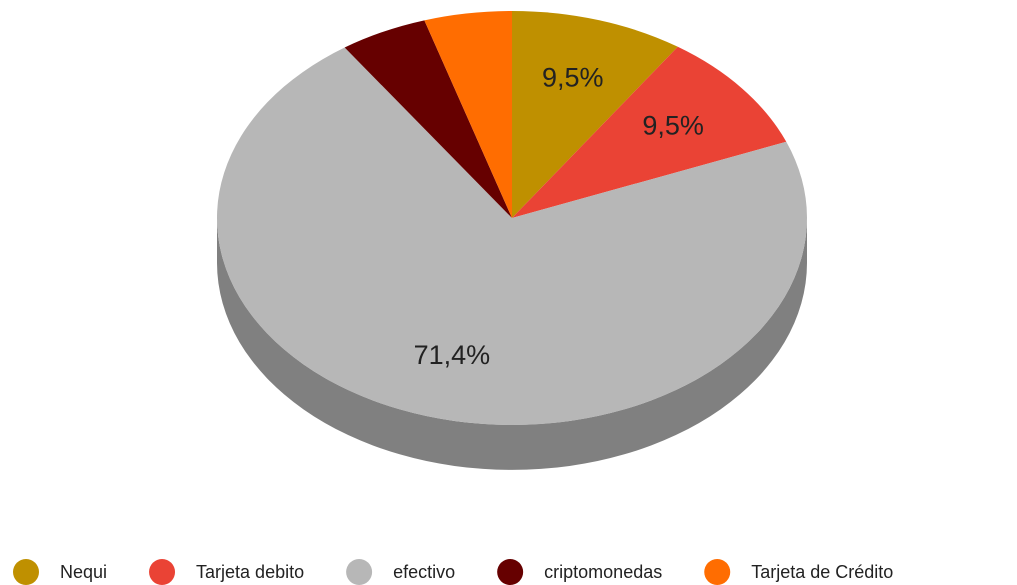  I want to click on slice-label: 71,4%, so click(452, 355).